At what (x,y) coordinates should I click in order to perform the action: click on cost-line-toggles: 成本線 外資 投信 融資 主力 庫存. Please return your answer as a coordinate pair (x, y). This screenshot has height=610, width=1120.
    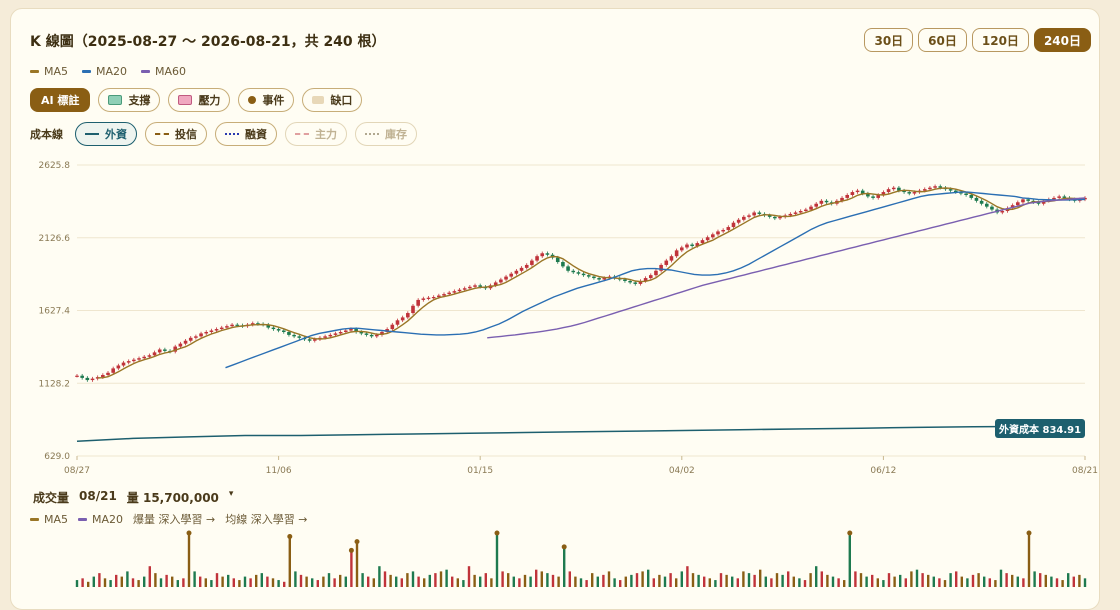
    Looking at the image, I should click on (223, 134).